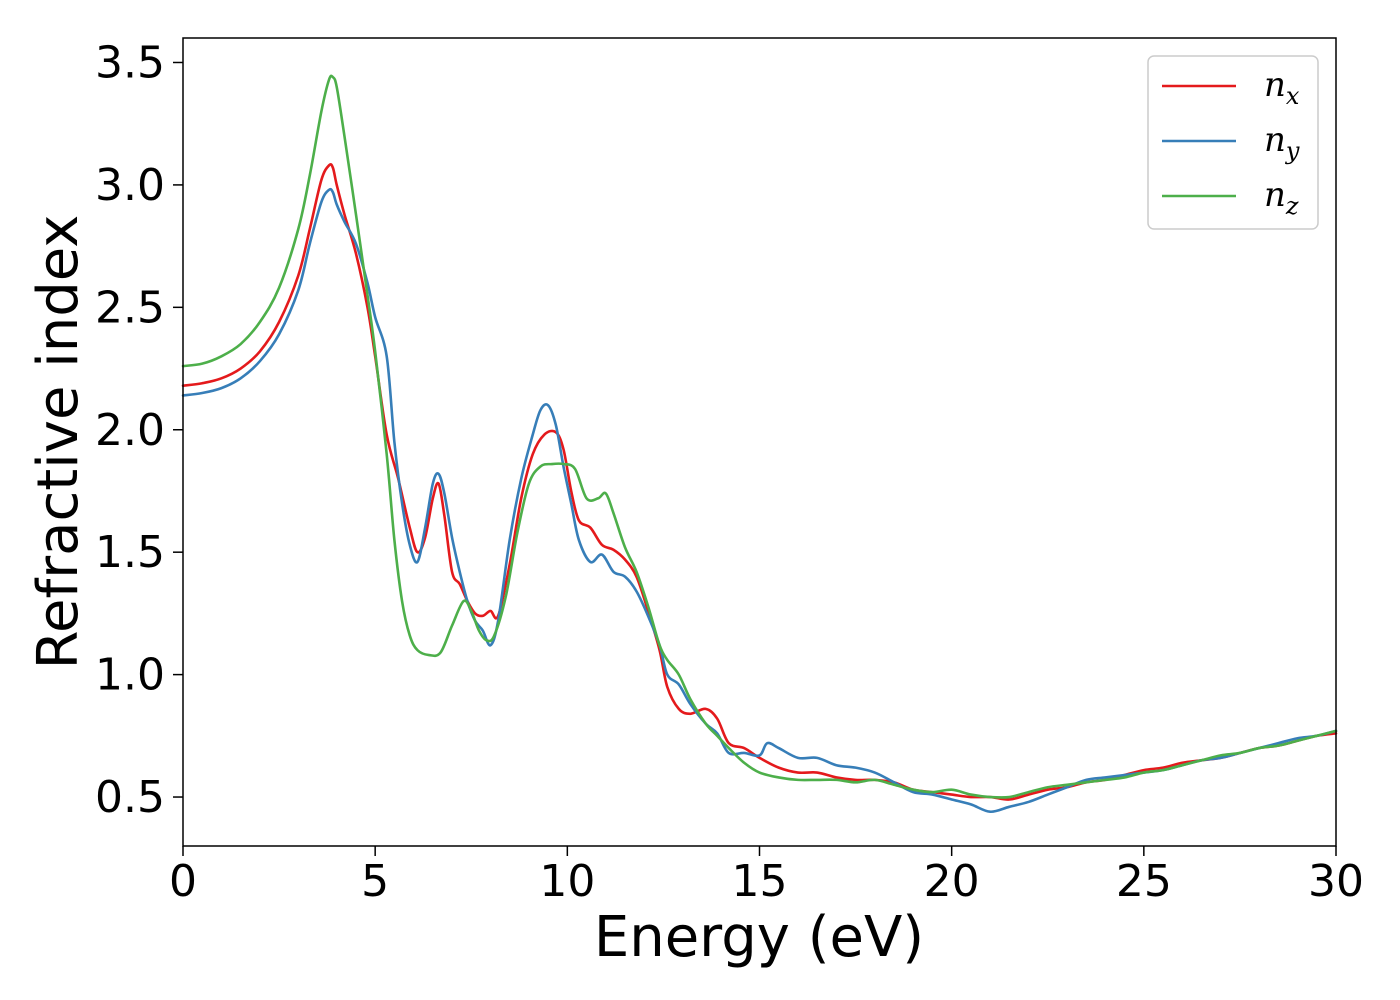 The height and width of the screenshot is (1000, 1400). What do you see at coordinates (130, 307) in the screenshot?
I see `y-tick-label: 2.5` at bounding box center [130, 307].